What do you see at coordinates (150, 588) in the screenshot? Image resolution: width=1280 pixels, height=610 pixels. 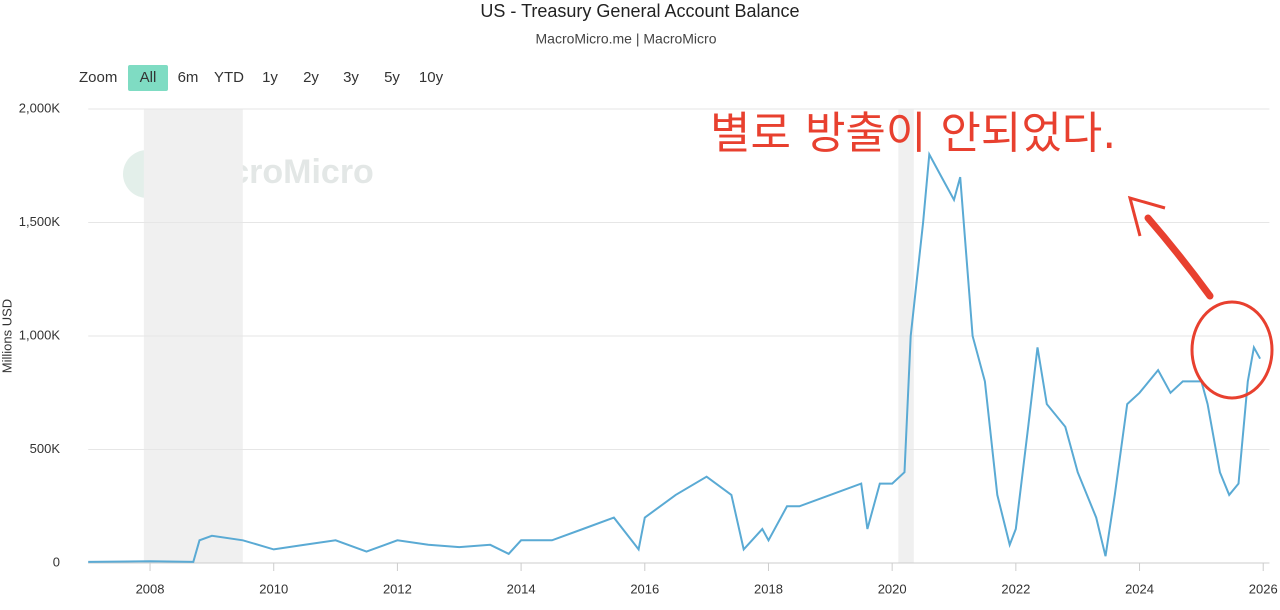 I see `x-tick-label: 2008` at bounding box center [150, 588].